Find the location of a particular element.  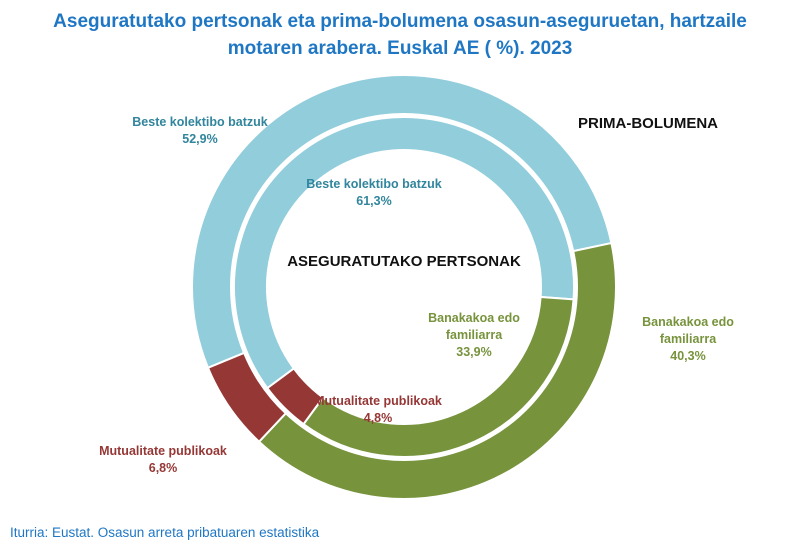

outer-label-beste-kolektibo: Beste kolektibo batzuk 52,9% is located at coordinates (199, 130).